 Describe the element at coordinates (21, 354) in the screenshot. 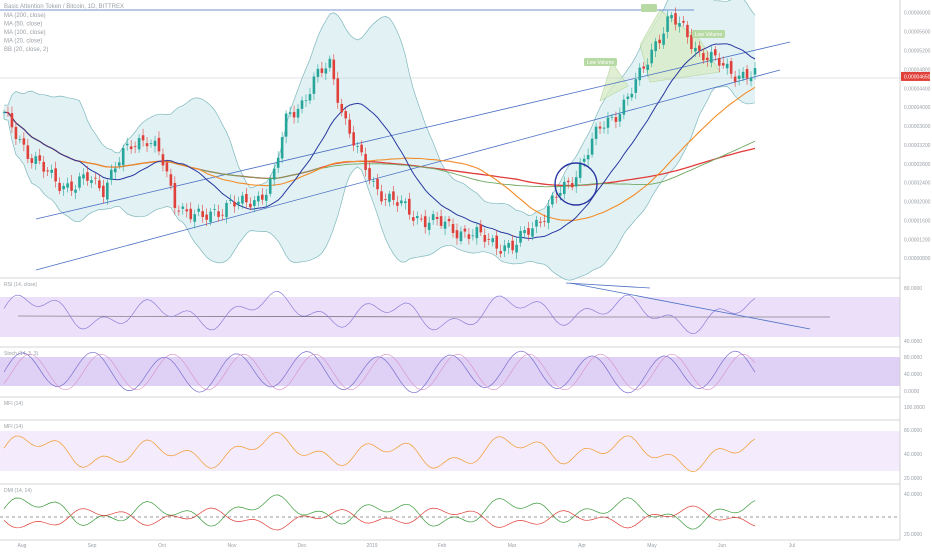

I see `pane-title: Stoch (14, 3, 3)` at that location.